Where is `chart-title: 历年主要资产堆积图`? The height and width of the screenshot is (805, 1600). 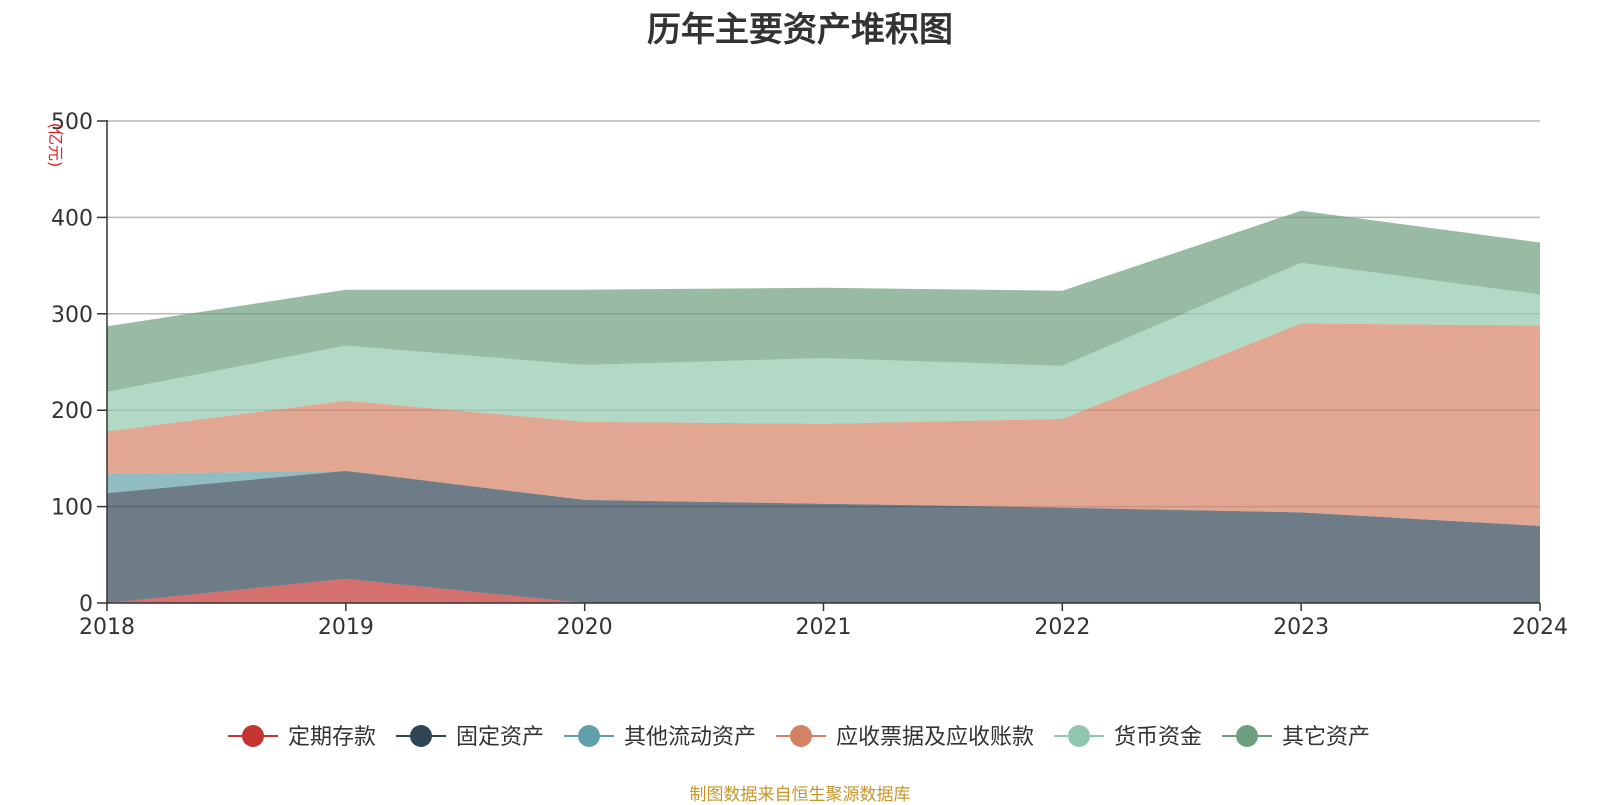 chart-title: 历年主要资产堆积图 is located at coordinates (800, 30).